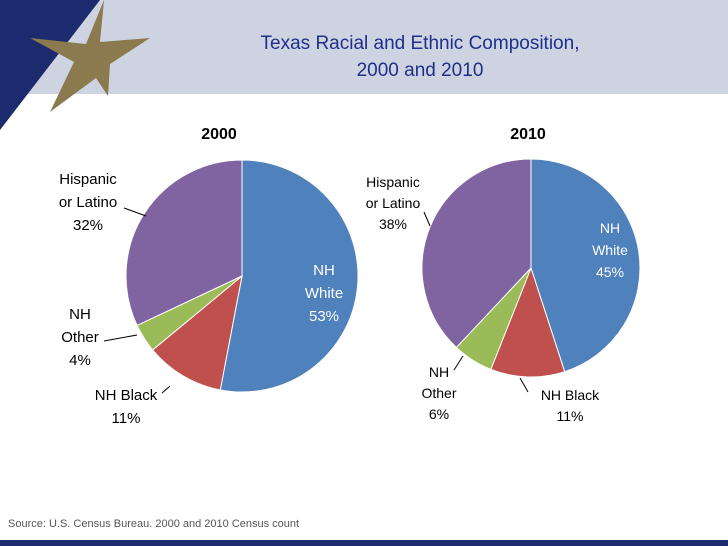 The width and height of the screenshot is (728, 546). What do you see at coordinates (476, 253) in the screenshot?
I see `pie-slice-hispanic-or-latino-2010` at bounding box center [476, 253].